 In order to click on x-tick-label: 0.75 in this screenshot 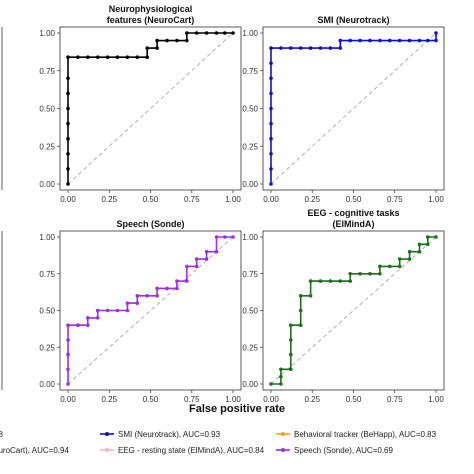, I will do `click(395, 399)`.